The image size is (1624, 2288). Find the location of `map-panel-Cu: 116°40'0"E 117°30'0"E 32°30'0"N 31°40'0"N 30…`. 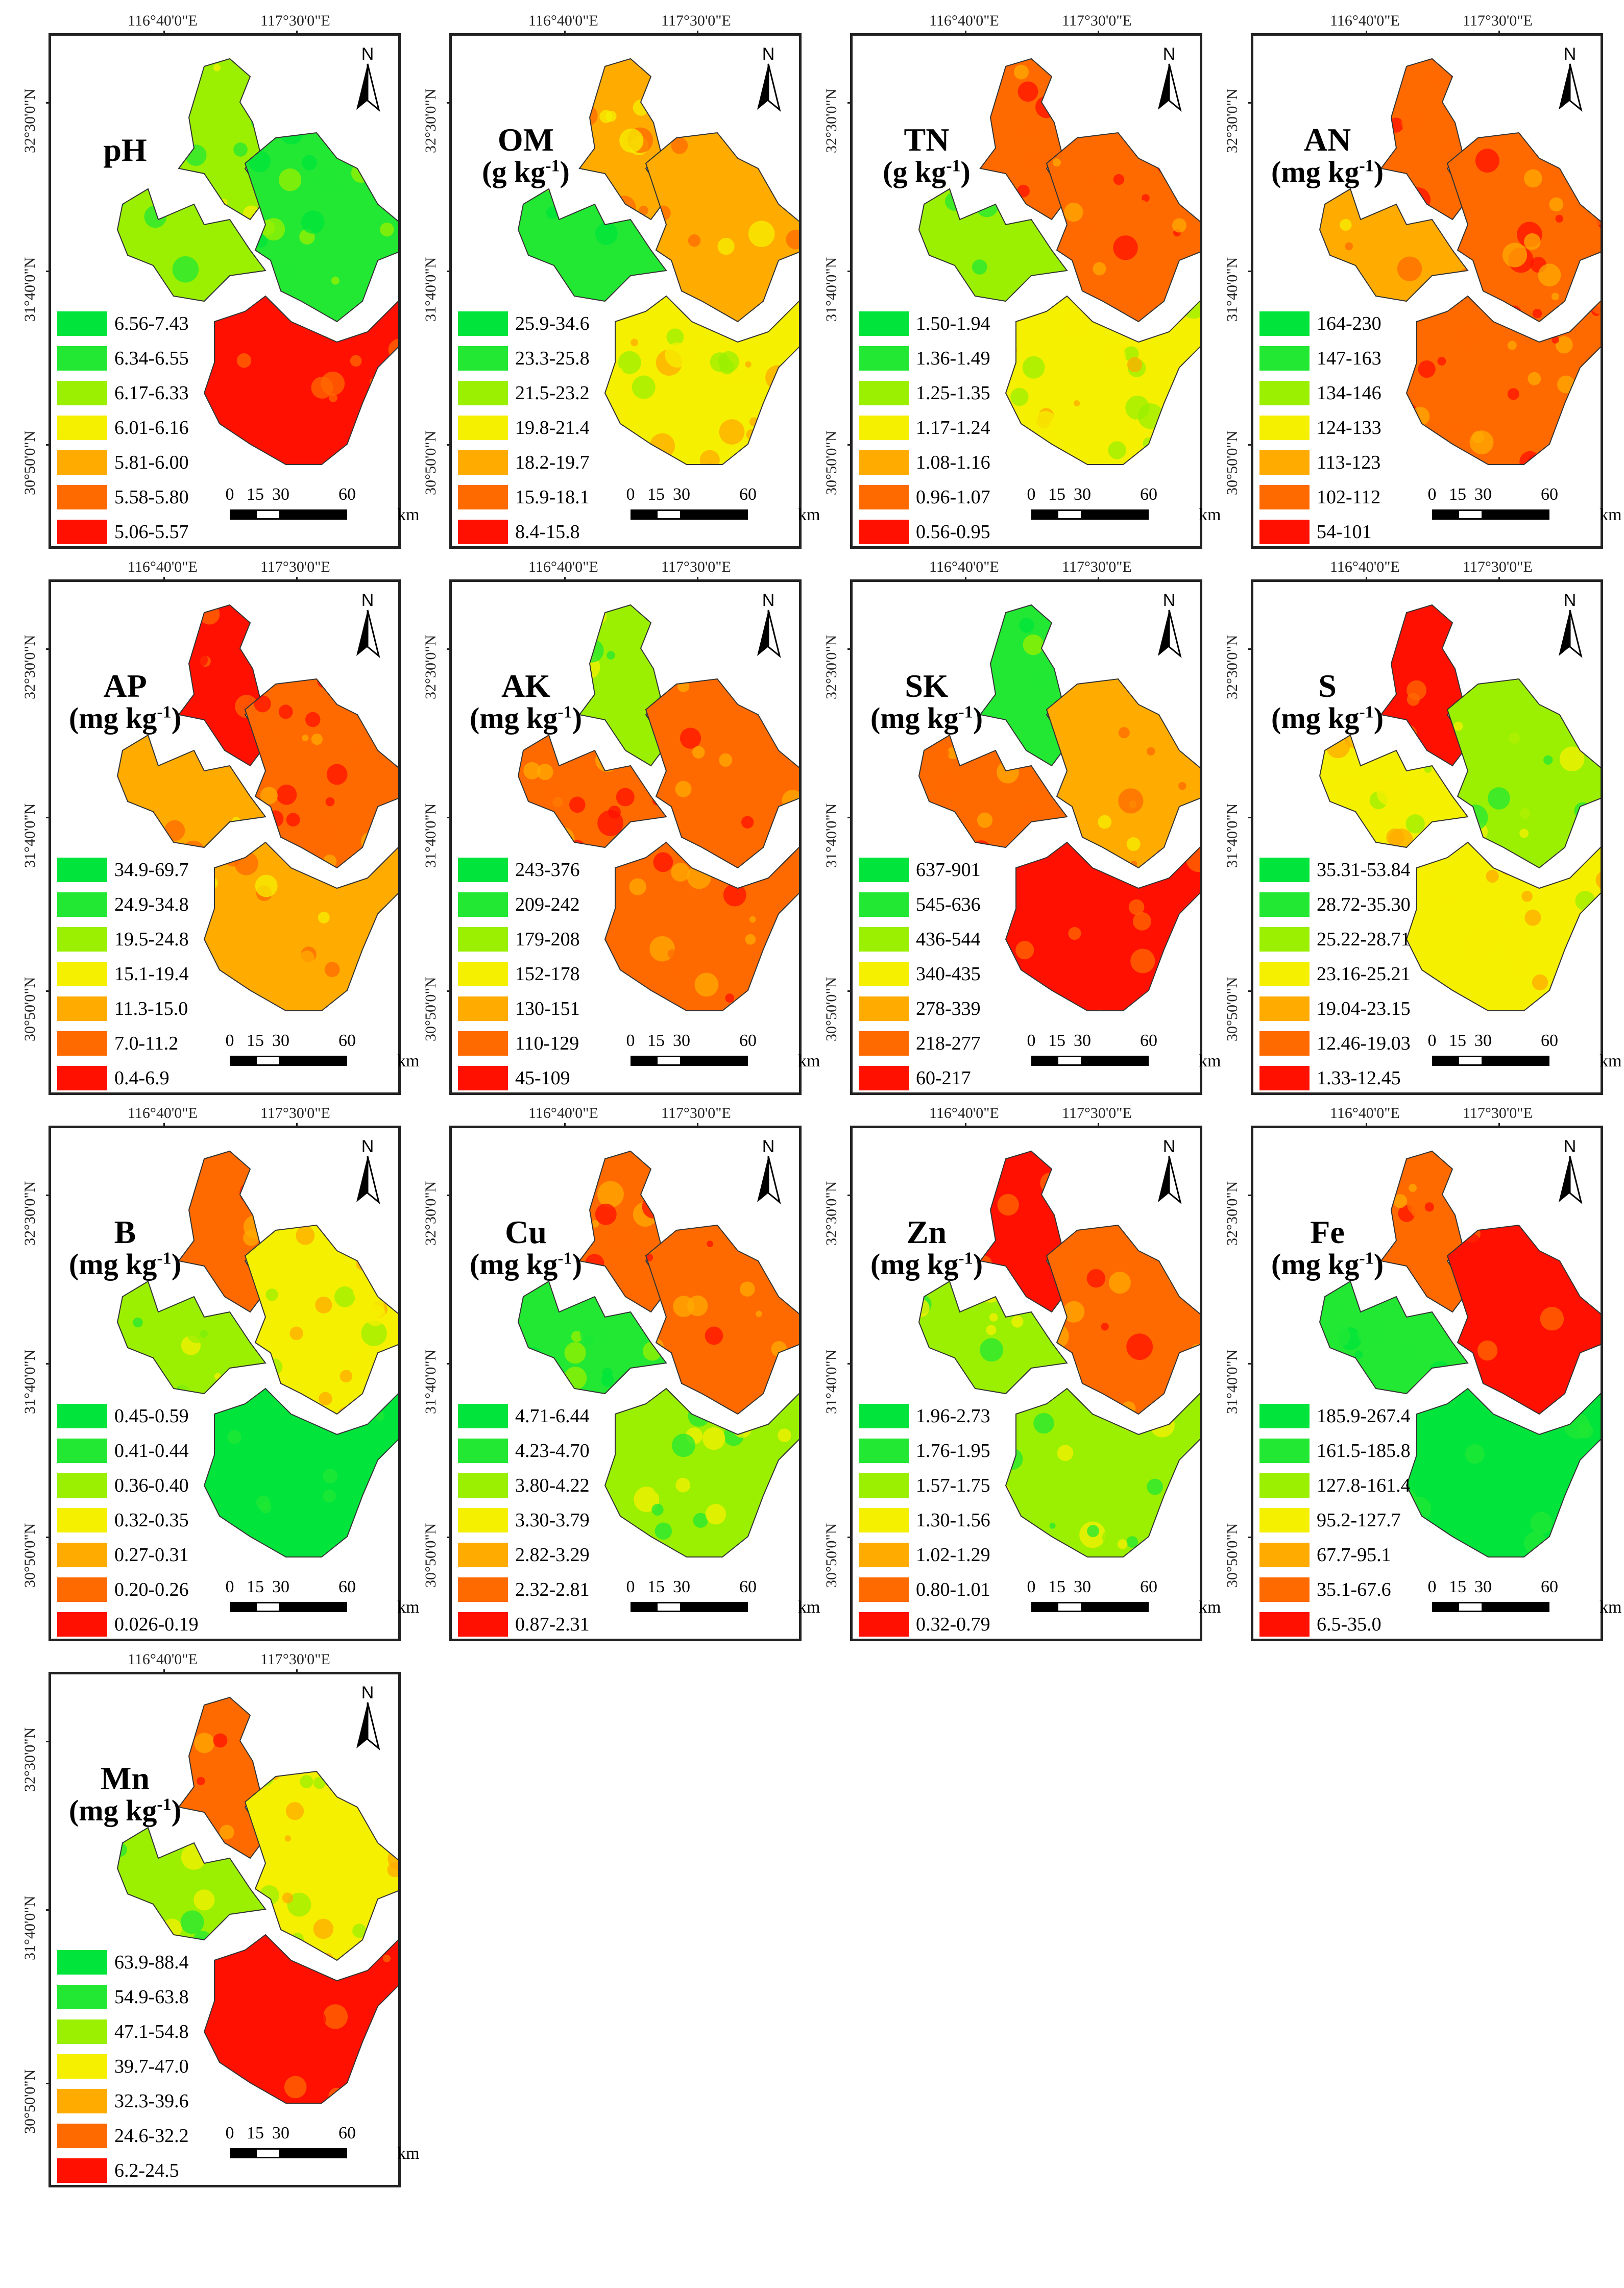

map-panel-Cu: 116°40'0"E 117°30'0"E 32°30'0"N 31°40'0"N 30… is located at coordinates (621, 1373).